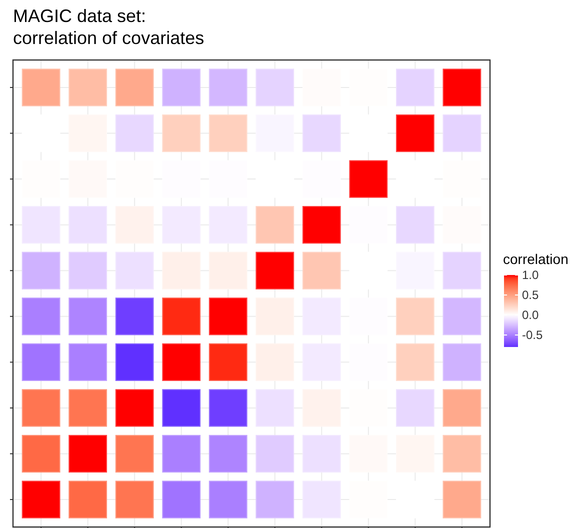 This screenshot has width=585, height=528. Describe the element at coordinates (108, 27) in the screenshot. I see `chart-title: MAGIC data set: correlation of covariates` at that location.